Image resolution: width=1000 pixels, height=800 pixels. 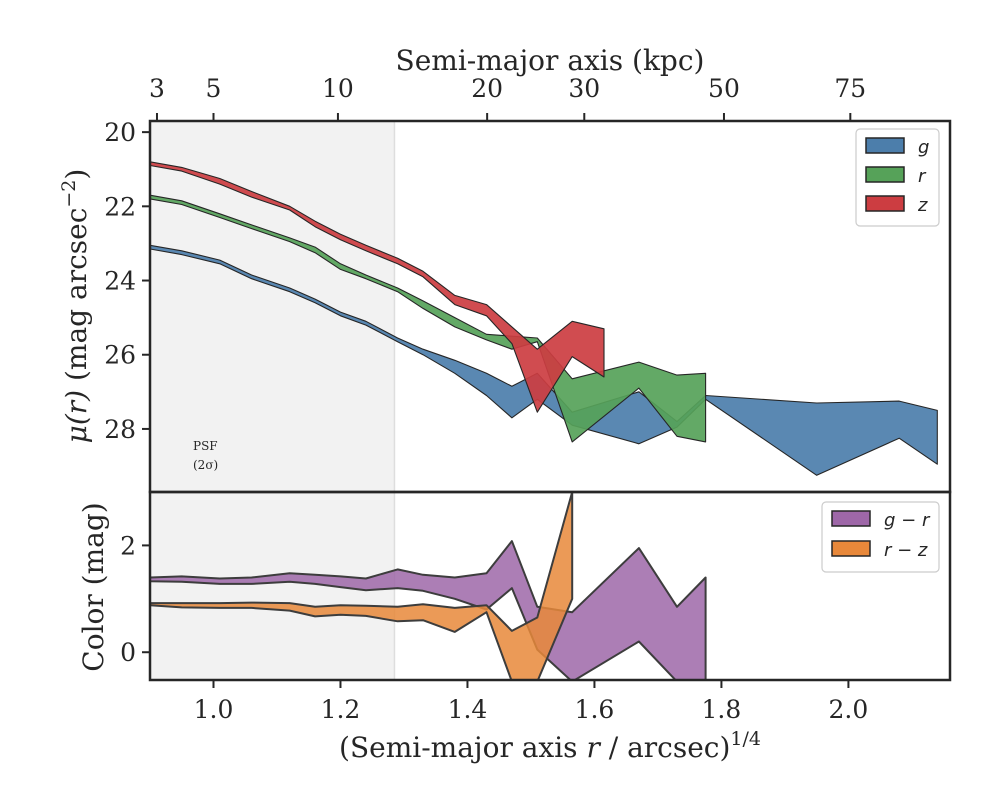 I want to click on band-r-minus-z-series, so click(x=362, y=586).